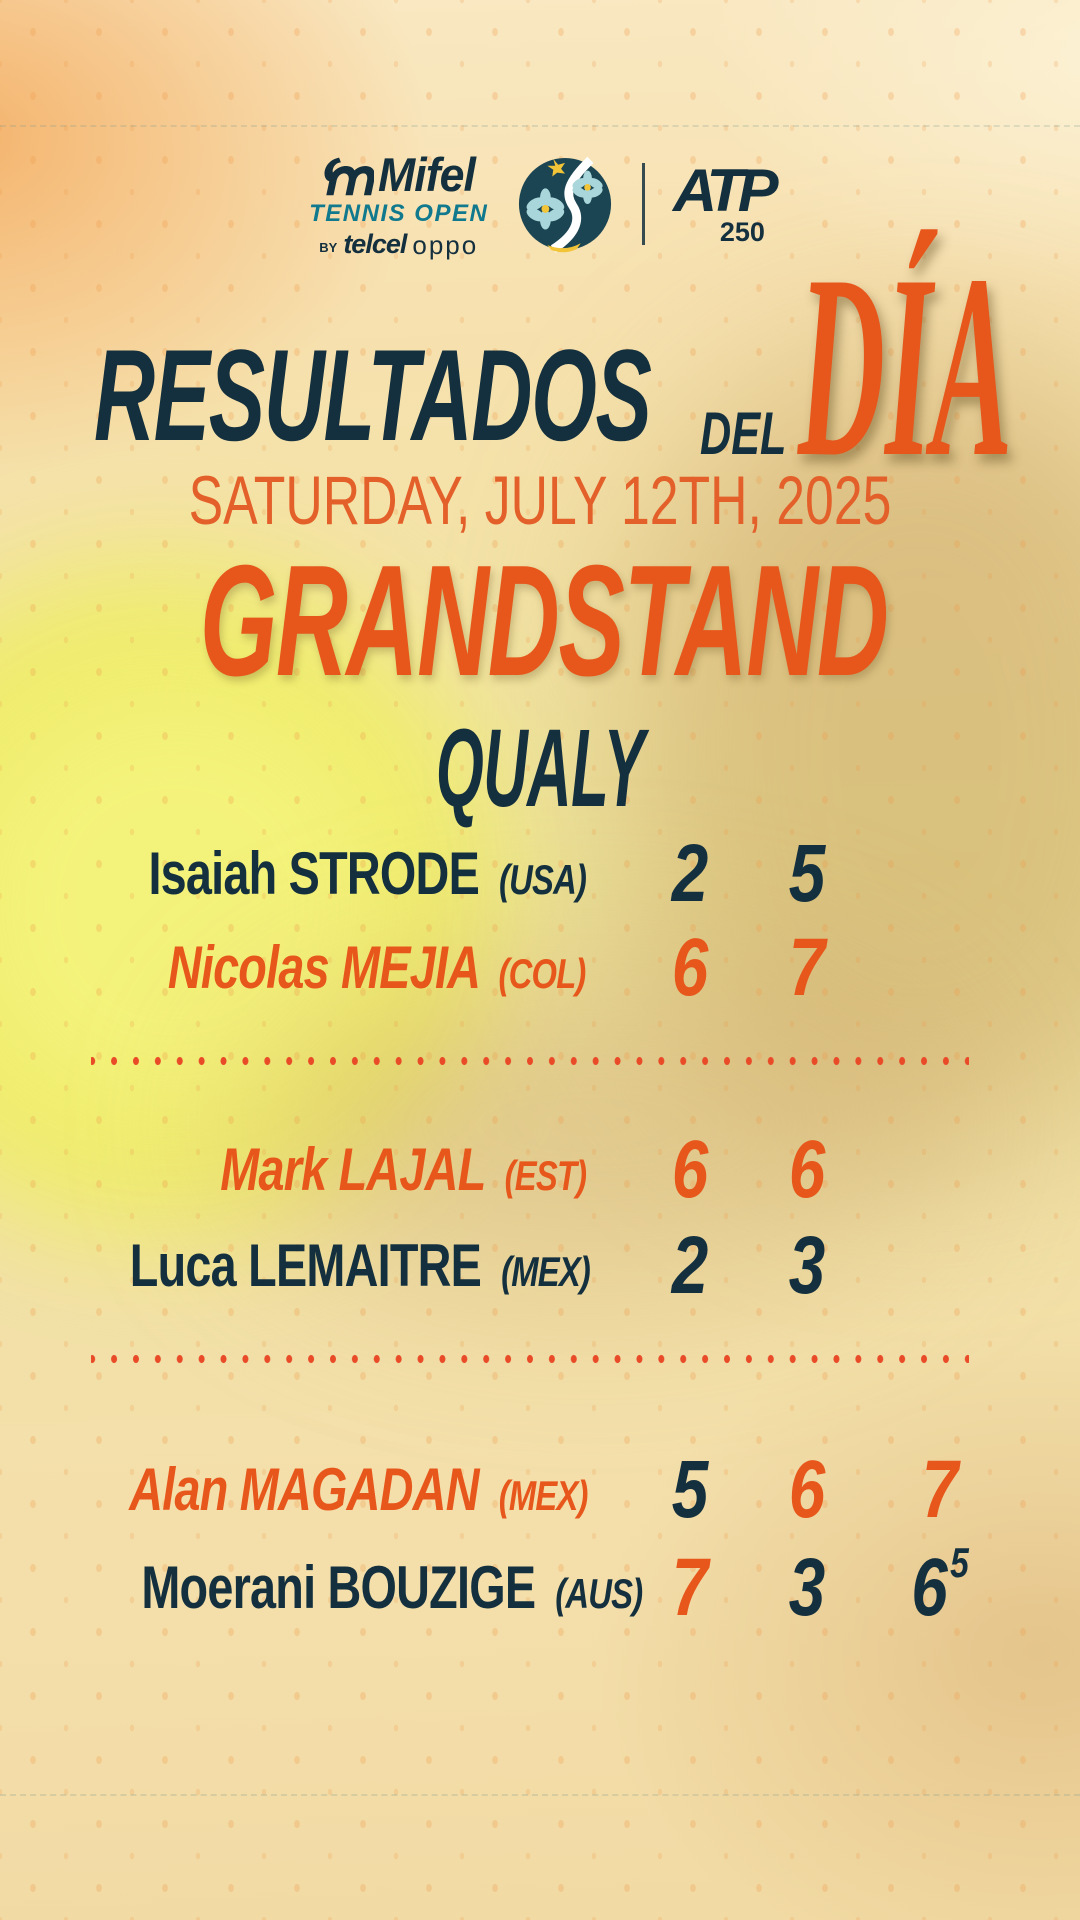  I want to click on faint-dashed-line-bottom, so click(540, 1795).